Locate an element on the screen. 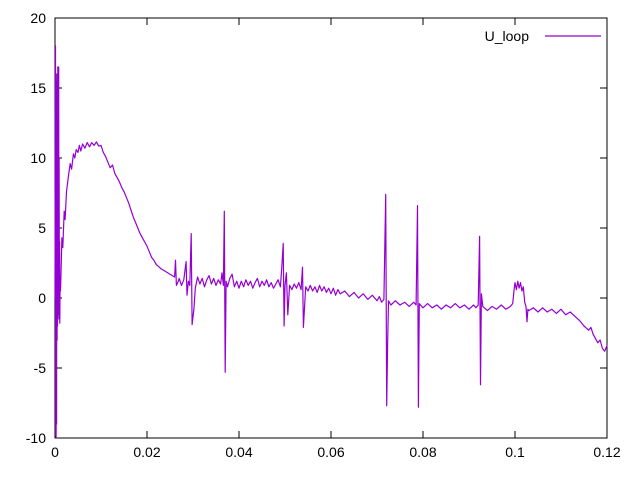 The image size is (640, 480). x-tick-label: 0.1 is located at coordinates (515, 452).